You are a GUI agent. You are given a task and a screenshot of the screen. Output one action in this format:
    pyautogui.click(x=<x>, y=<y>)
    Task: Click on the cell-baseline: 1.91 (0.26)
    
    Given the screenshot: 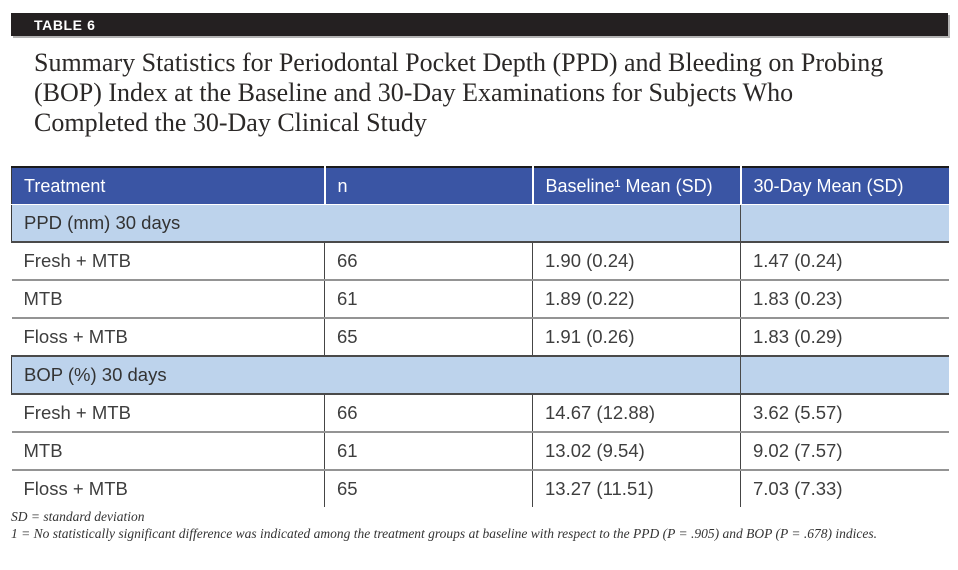 What is the action you would take?
    pyautogui.click(x=636, y=337)
    